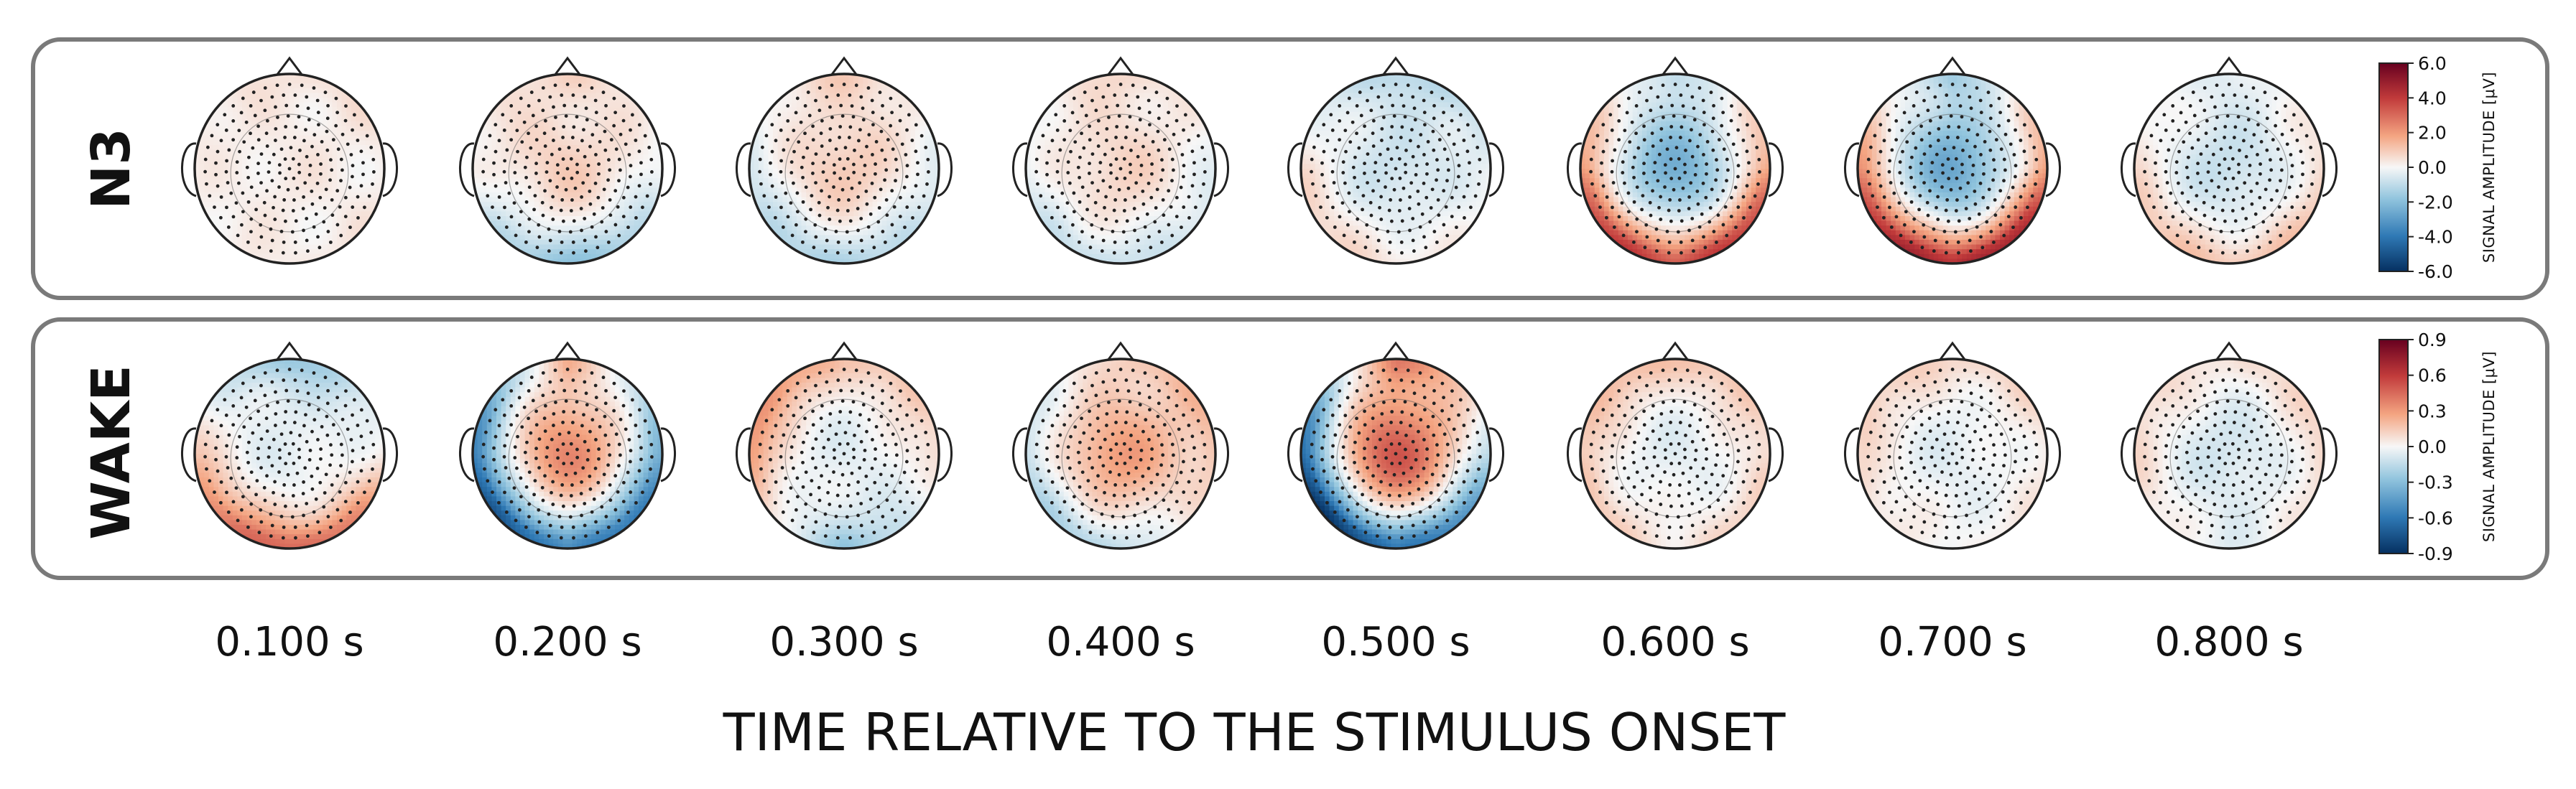 The height and width of the screenshot is (789, 2576). Describe the element at coordinates (2432, 133) in the screenshot. I see `colorbar-n3-tick: 2.0` at that location.